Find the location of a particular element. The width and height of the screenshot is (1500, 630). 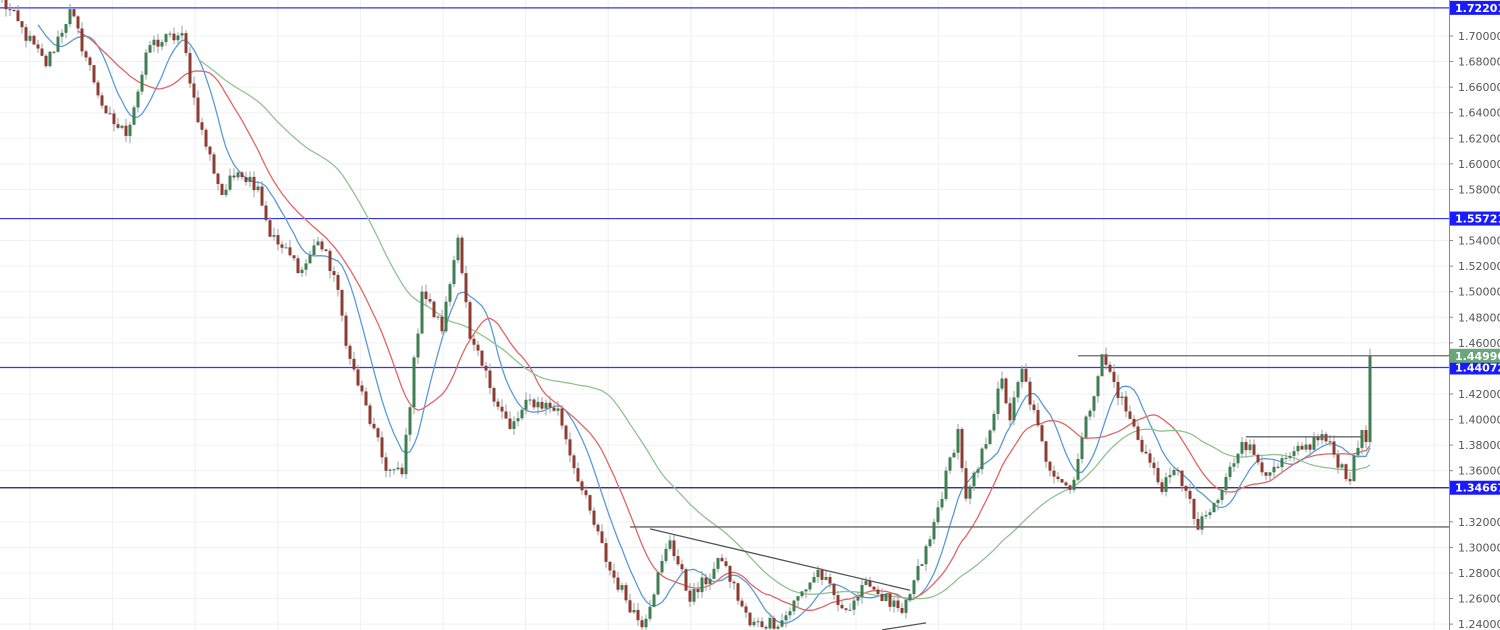

y-tick-label: 1.66000 is located at coordinates (1479, 87).